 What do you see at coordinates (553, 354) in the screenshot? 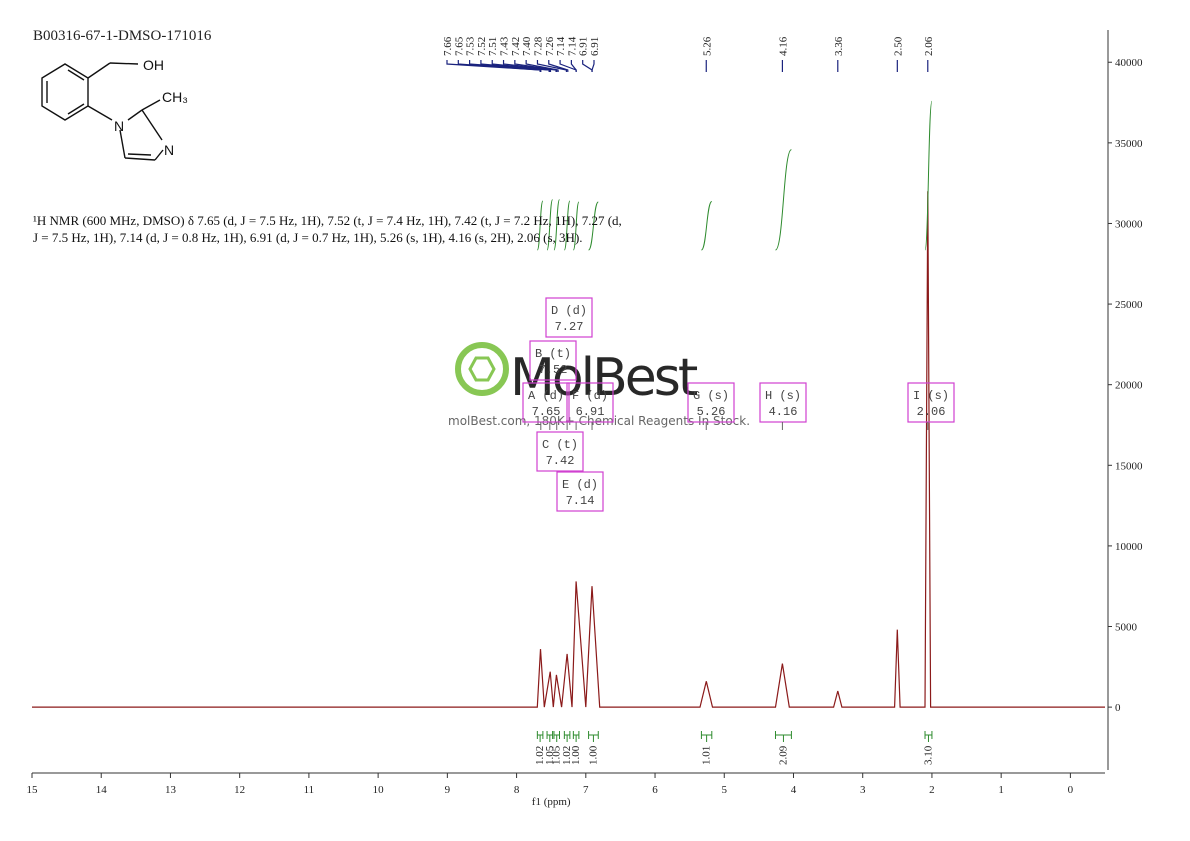
I see `multiplet-label: B (t)` at bounding box center [553, 354].